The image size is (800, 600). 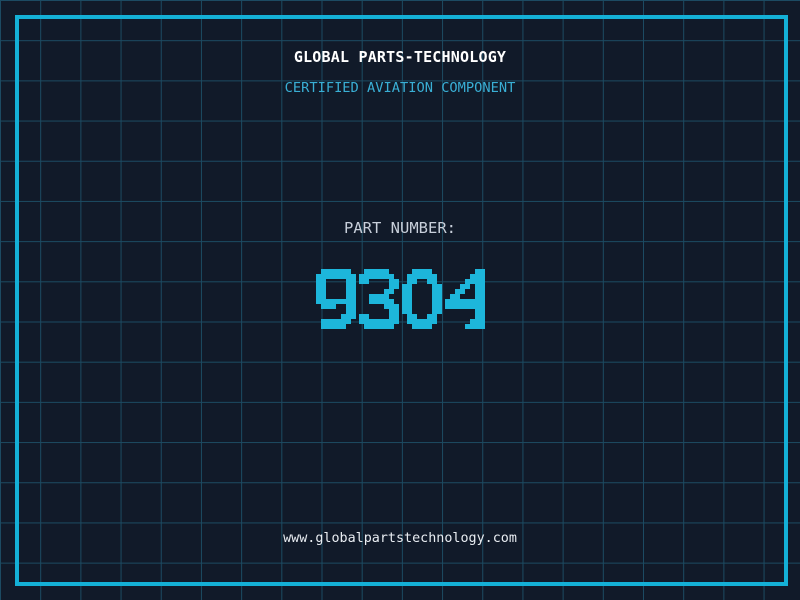 I want to click on part-number-display, so click(x=400, y=299).